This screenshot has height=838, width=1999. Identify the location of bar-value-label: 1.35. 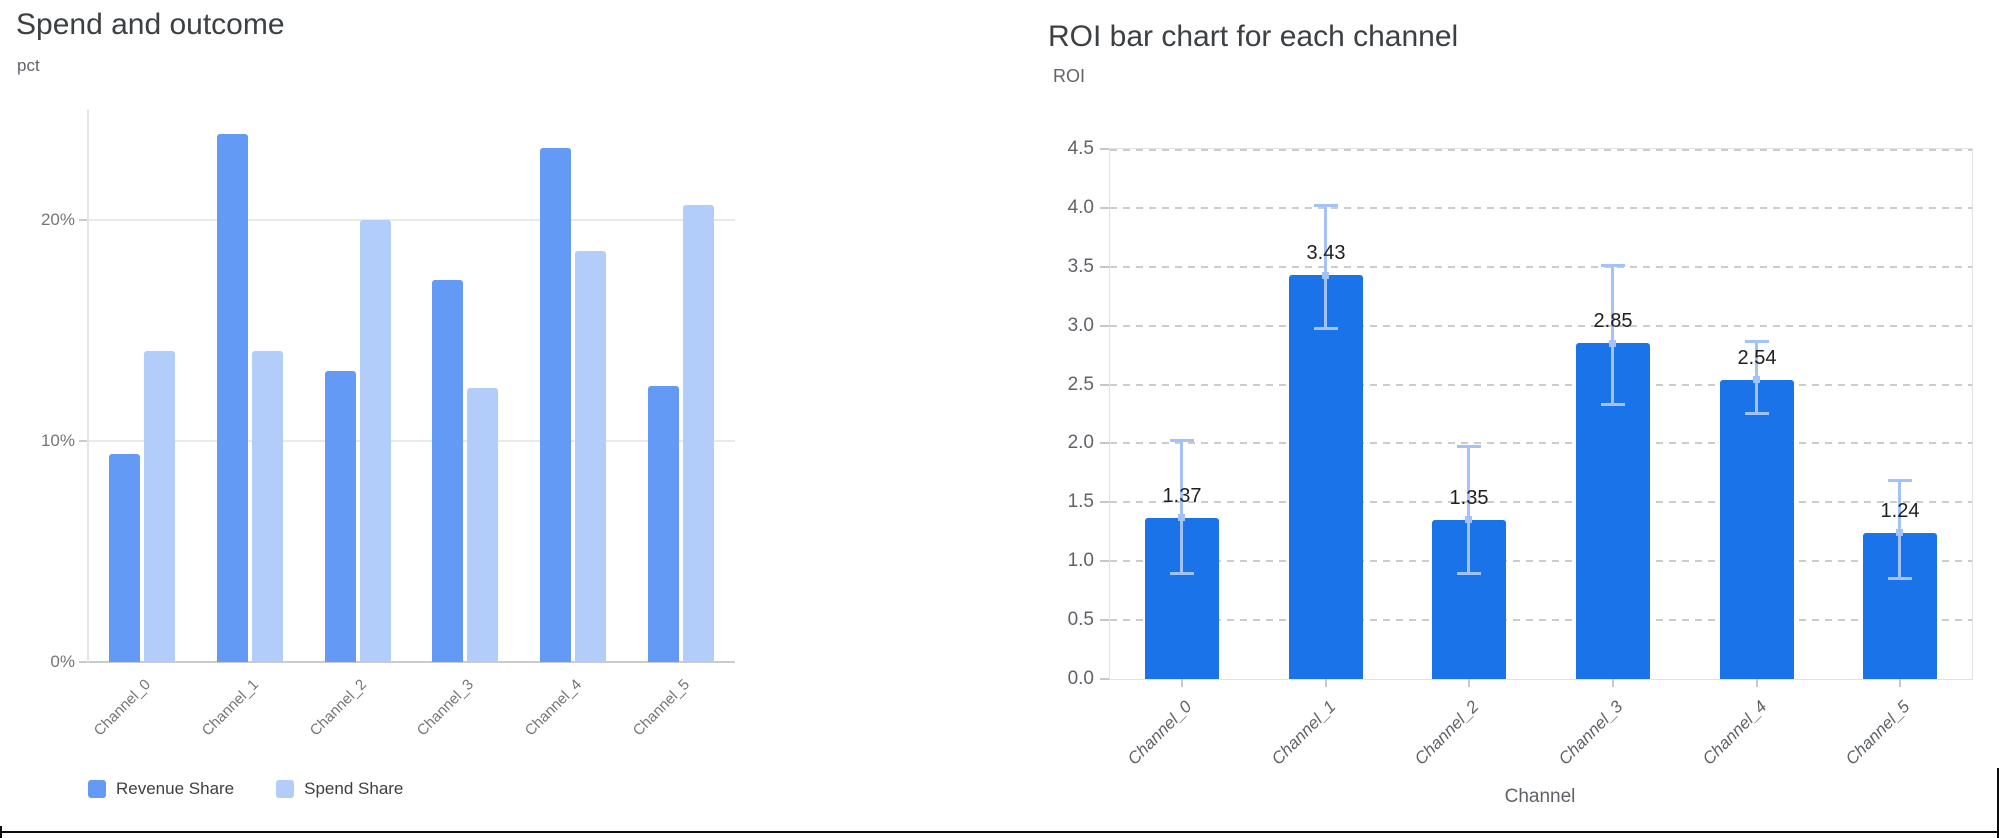
(1469, 498).